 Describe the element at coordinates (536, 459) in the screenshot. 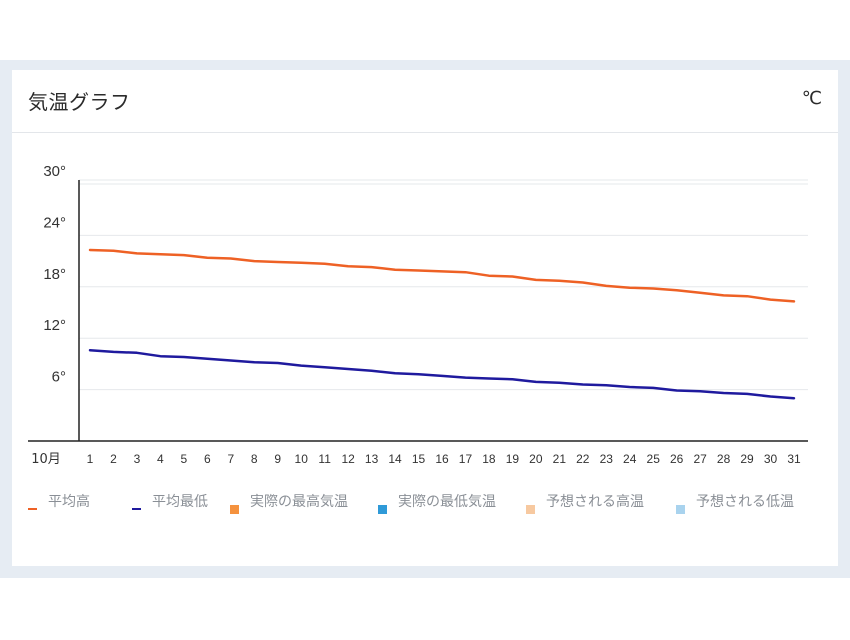

I see `x-tick-label: 20` at that location.